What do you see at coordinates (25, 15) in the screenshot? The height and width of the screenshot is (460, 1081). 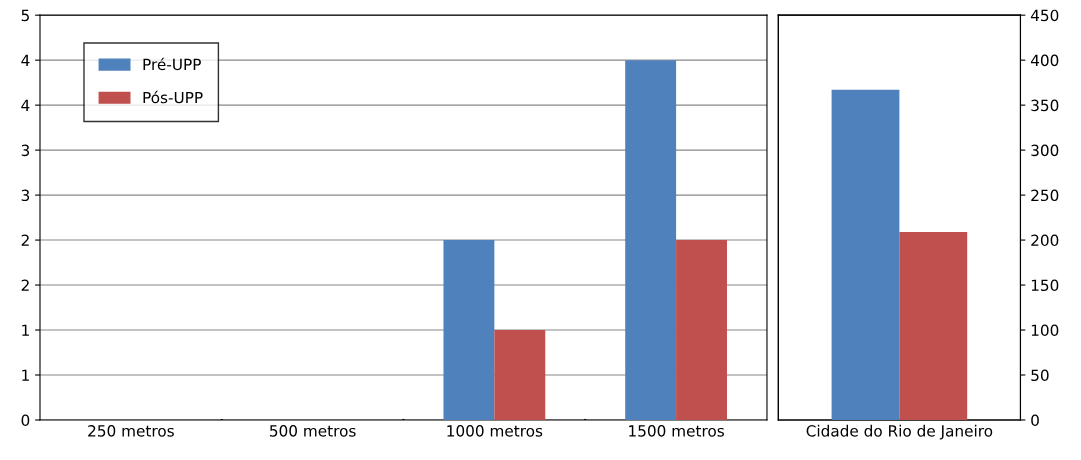 I see `y-tick-label: 5` at bounding box center [25, 15].